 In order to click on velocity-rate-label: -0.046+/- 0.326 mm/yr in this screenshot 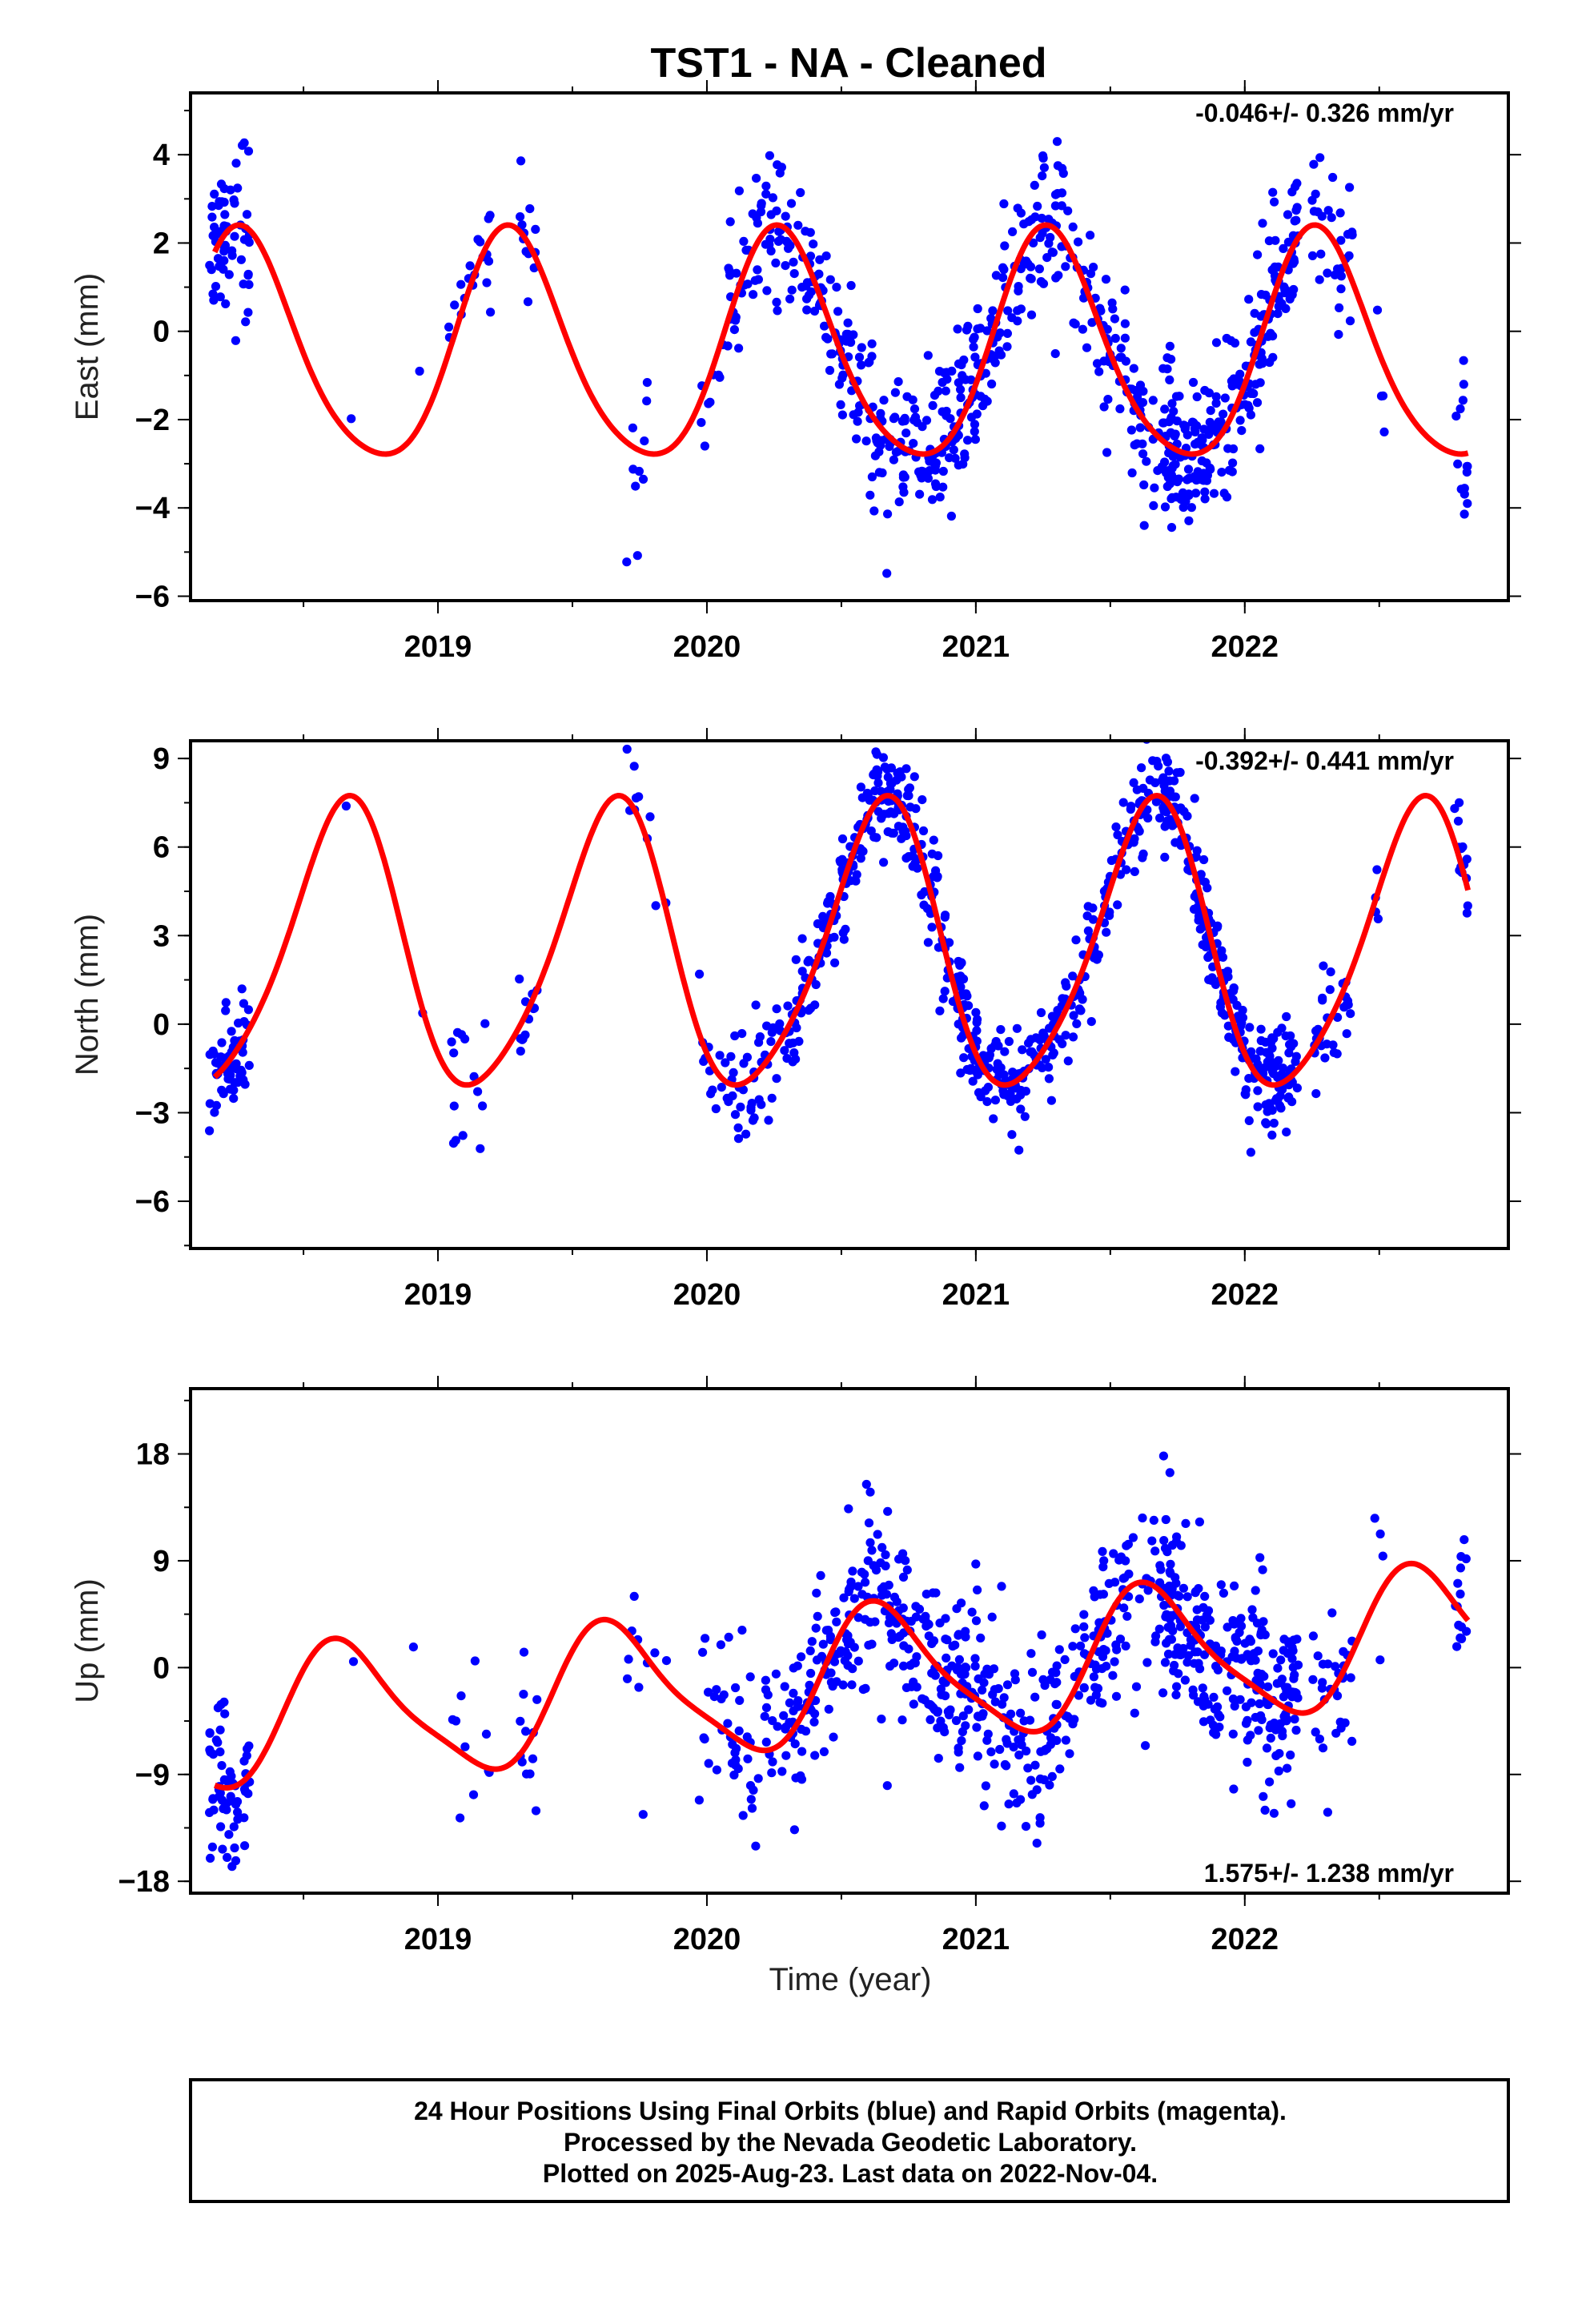, I will do `click(1325, 113)`.